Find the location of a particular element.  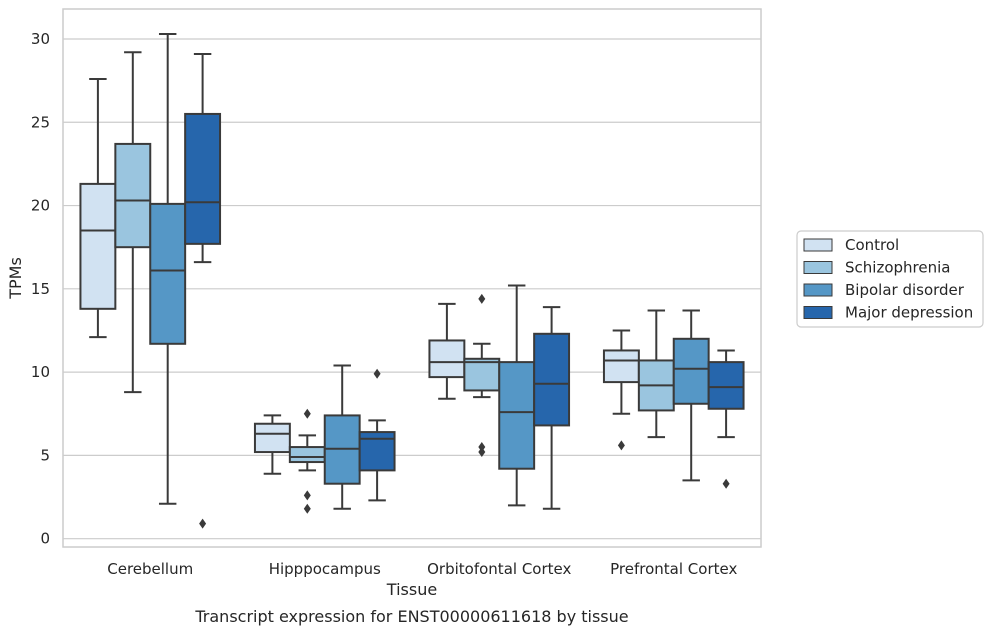

y-tick-label: 25 is located at coordinates (40, 122).